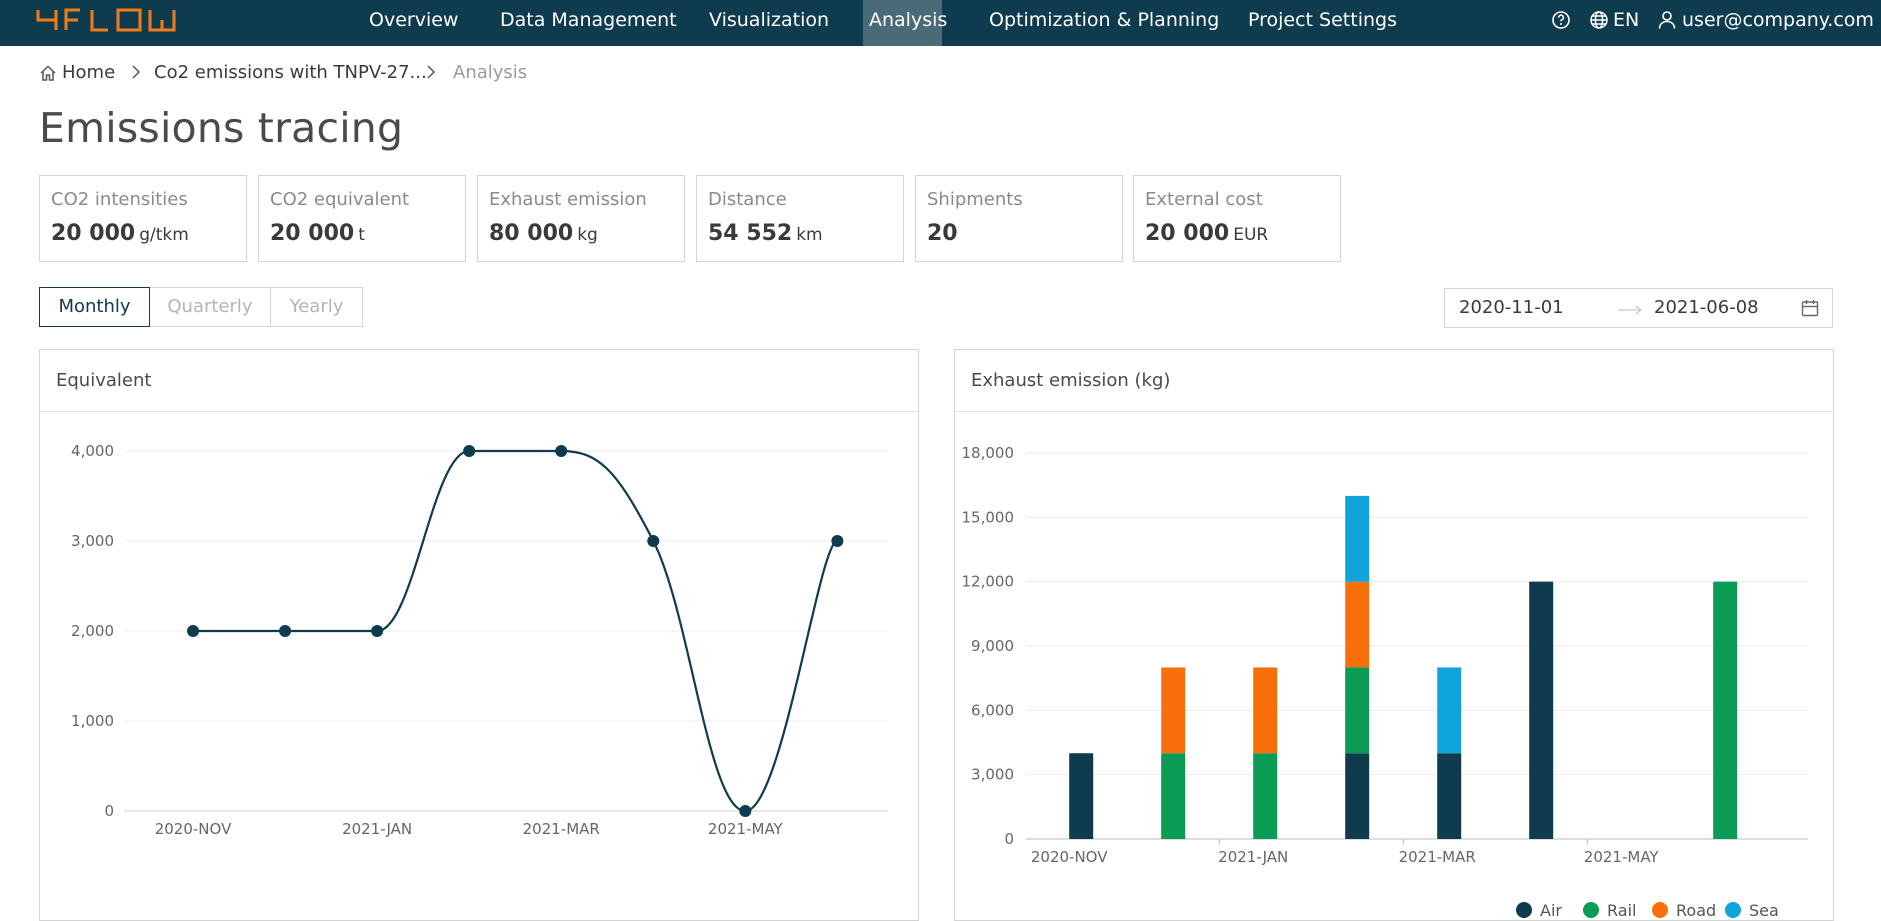 The height and width of the screenshot is (921, 1881). What do you see at coordinates (48, 73) in the screenshot?
I see `home-icon` at bounding box center [48, 73].